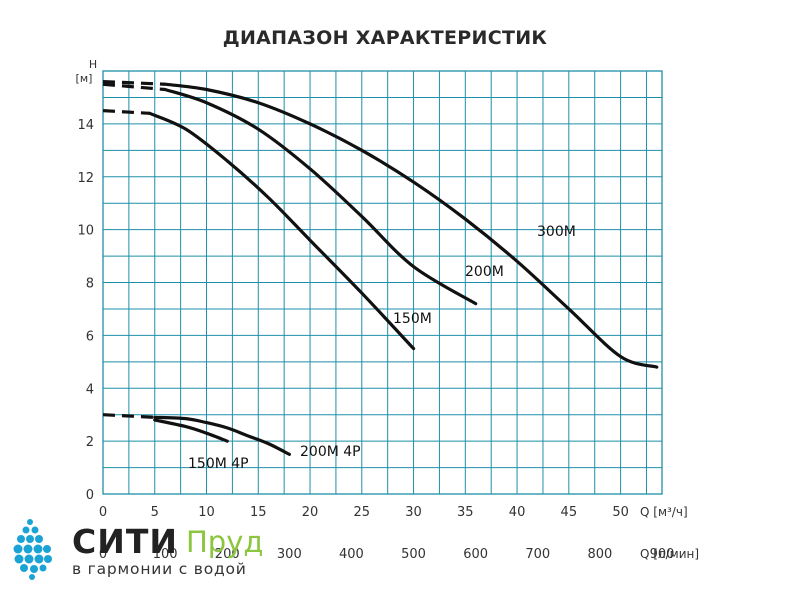 The width and height of the screenshot is (800, 600). Describe the element at coordinates (218, 464) in the screenshot. I see `series-label-150m-4p: 150M 4P` at that location.